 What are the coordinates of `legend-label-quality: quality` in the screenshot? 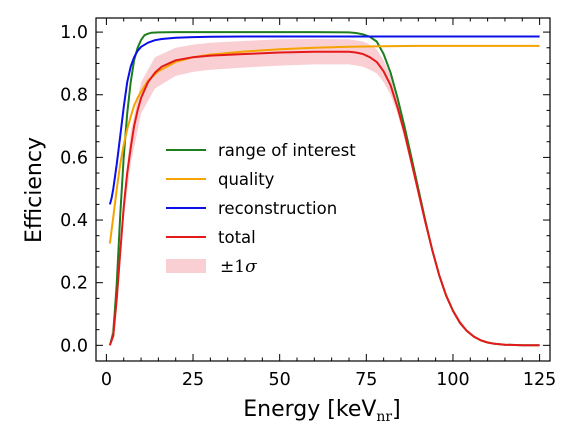 It's located at (246, 179).